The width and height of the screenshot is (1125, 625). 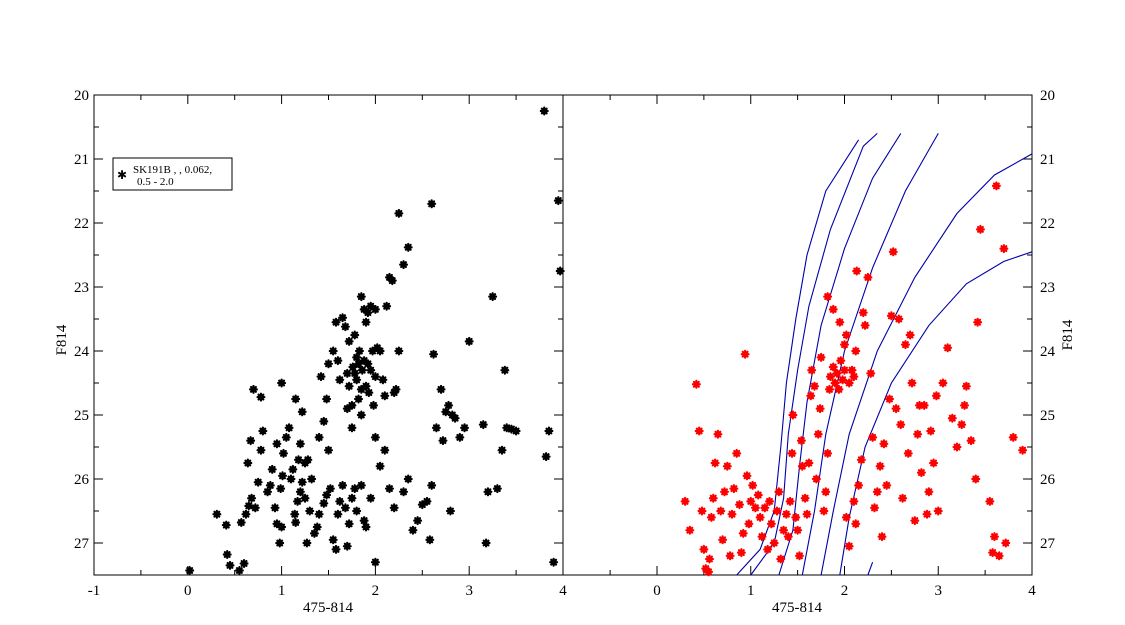 What do you see at coordinates (122, 175) in the screenshot?
I see `legend-marker-icon: ✱` at bounding box center [122, 175].